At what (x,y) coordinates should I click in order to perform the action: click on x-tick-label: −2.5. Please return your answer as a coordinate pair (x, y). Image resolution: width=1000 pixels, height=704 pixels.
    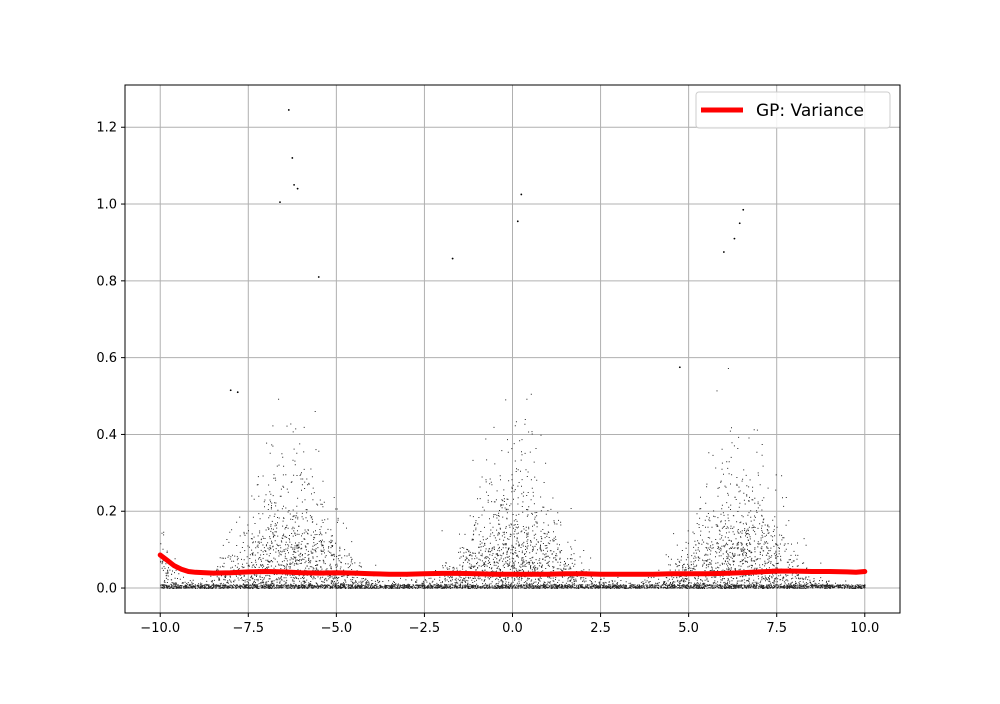
    Looking at the image, I should click on (425, 628).